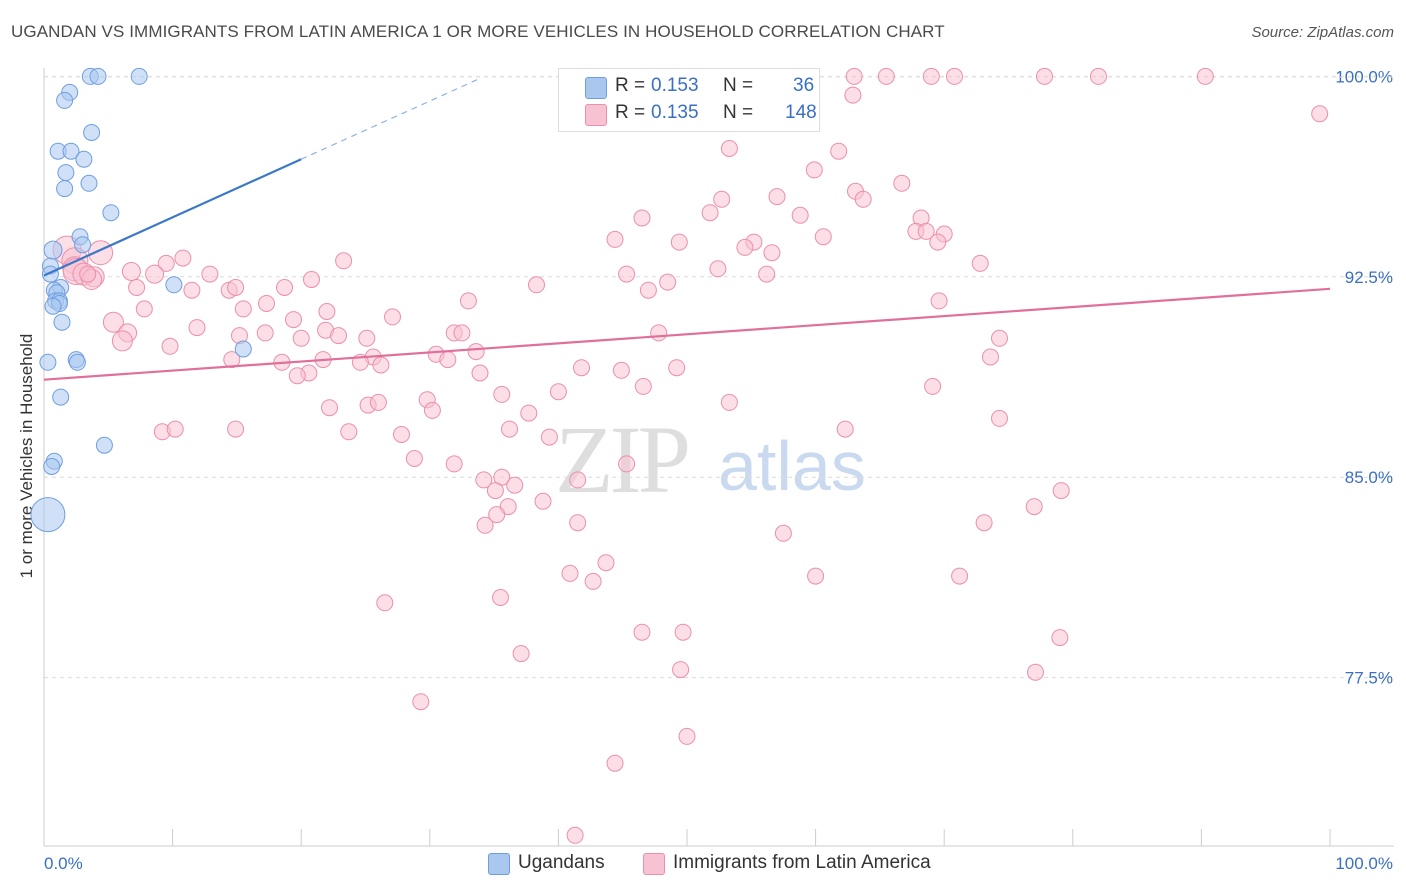  Describe the element at coordinates (596, 115) in the screenshot. I see `legend-swatch-latin-america` at that location.